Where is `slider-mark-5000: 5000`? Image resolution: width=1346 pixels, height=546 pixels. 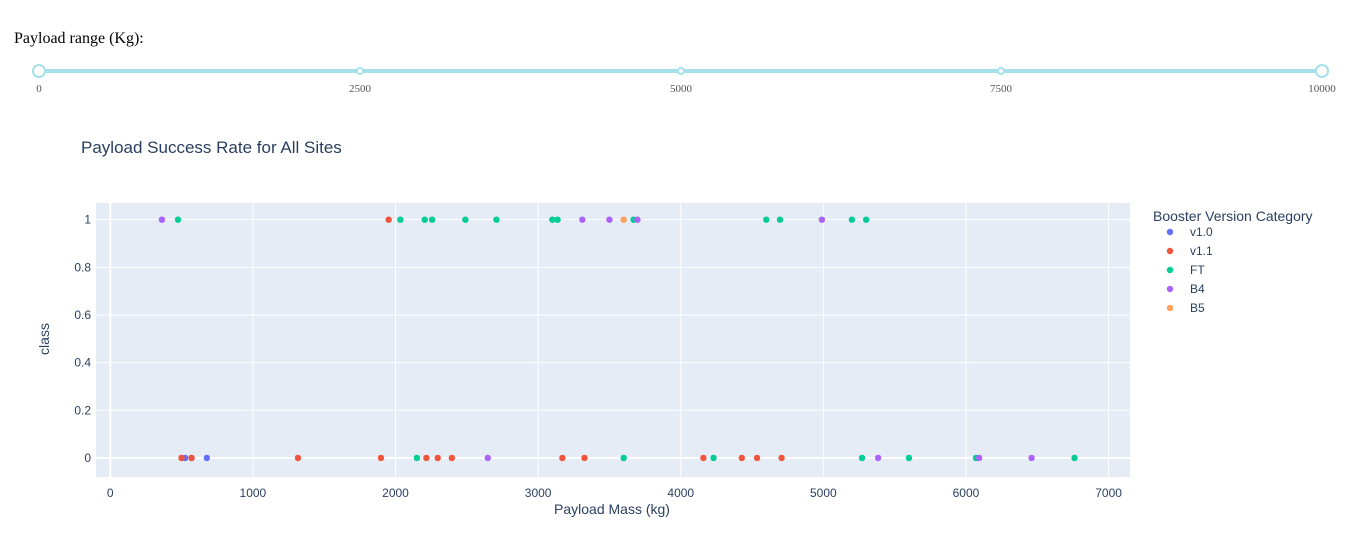 slider-mark-5000: 5000 is located at coordinates (681, 89).